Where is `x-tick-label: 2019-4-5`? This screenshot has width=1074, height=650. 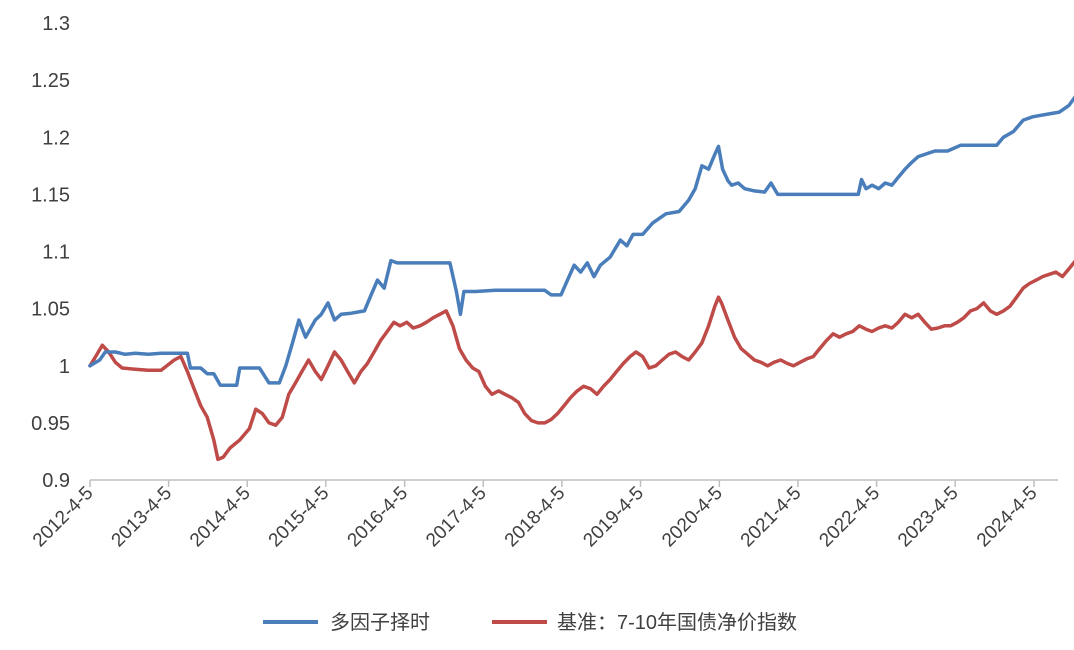
x-tick-label: 2019-4-5 is located at coordinates (613, 517).